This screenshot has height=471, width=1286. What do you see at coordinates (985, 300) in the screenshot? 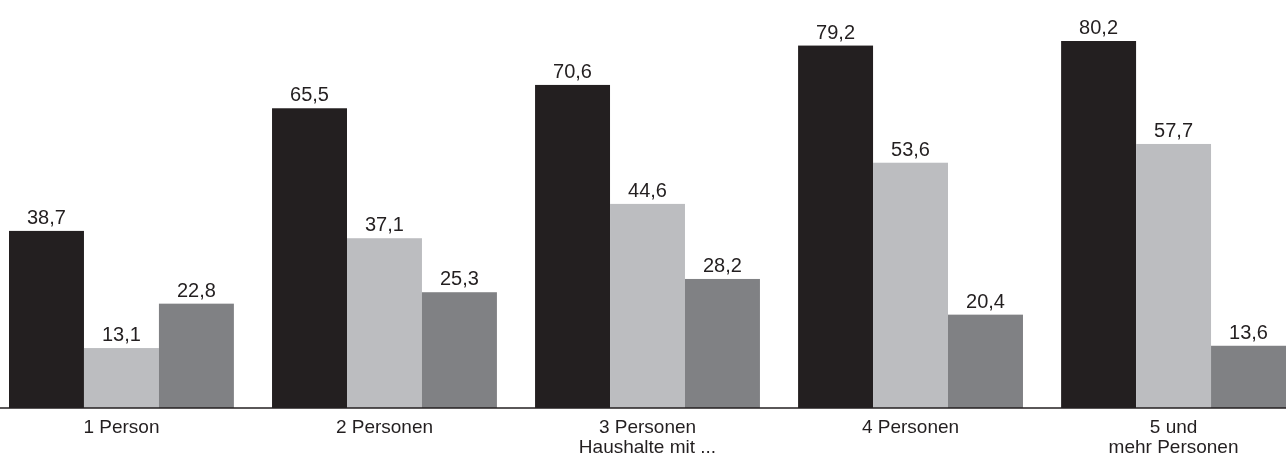
I see `data-label: 20,4` at bounding box center [985, 300].